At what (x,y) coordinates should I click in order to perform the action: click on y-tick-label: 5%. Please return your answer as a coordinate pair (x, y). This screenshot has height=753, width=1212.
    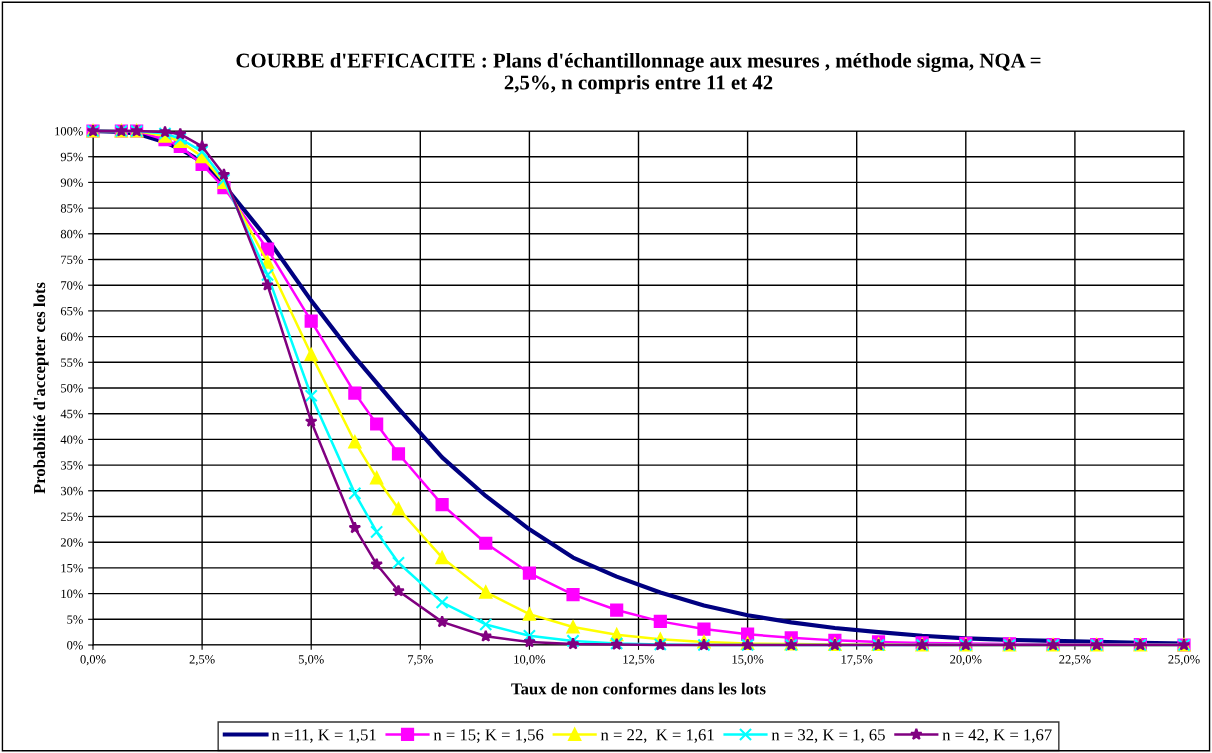
    Looking at the image, I should click on (75, 619).